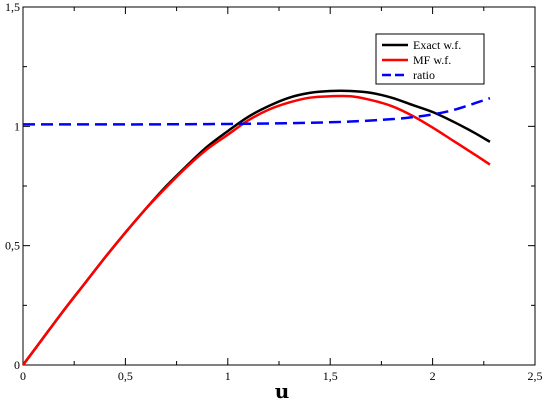  I want to click on y-tick-label: 0, so click(17, 365).